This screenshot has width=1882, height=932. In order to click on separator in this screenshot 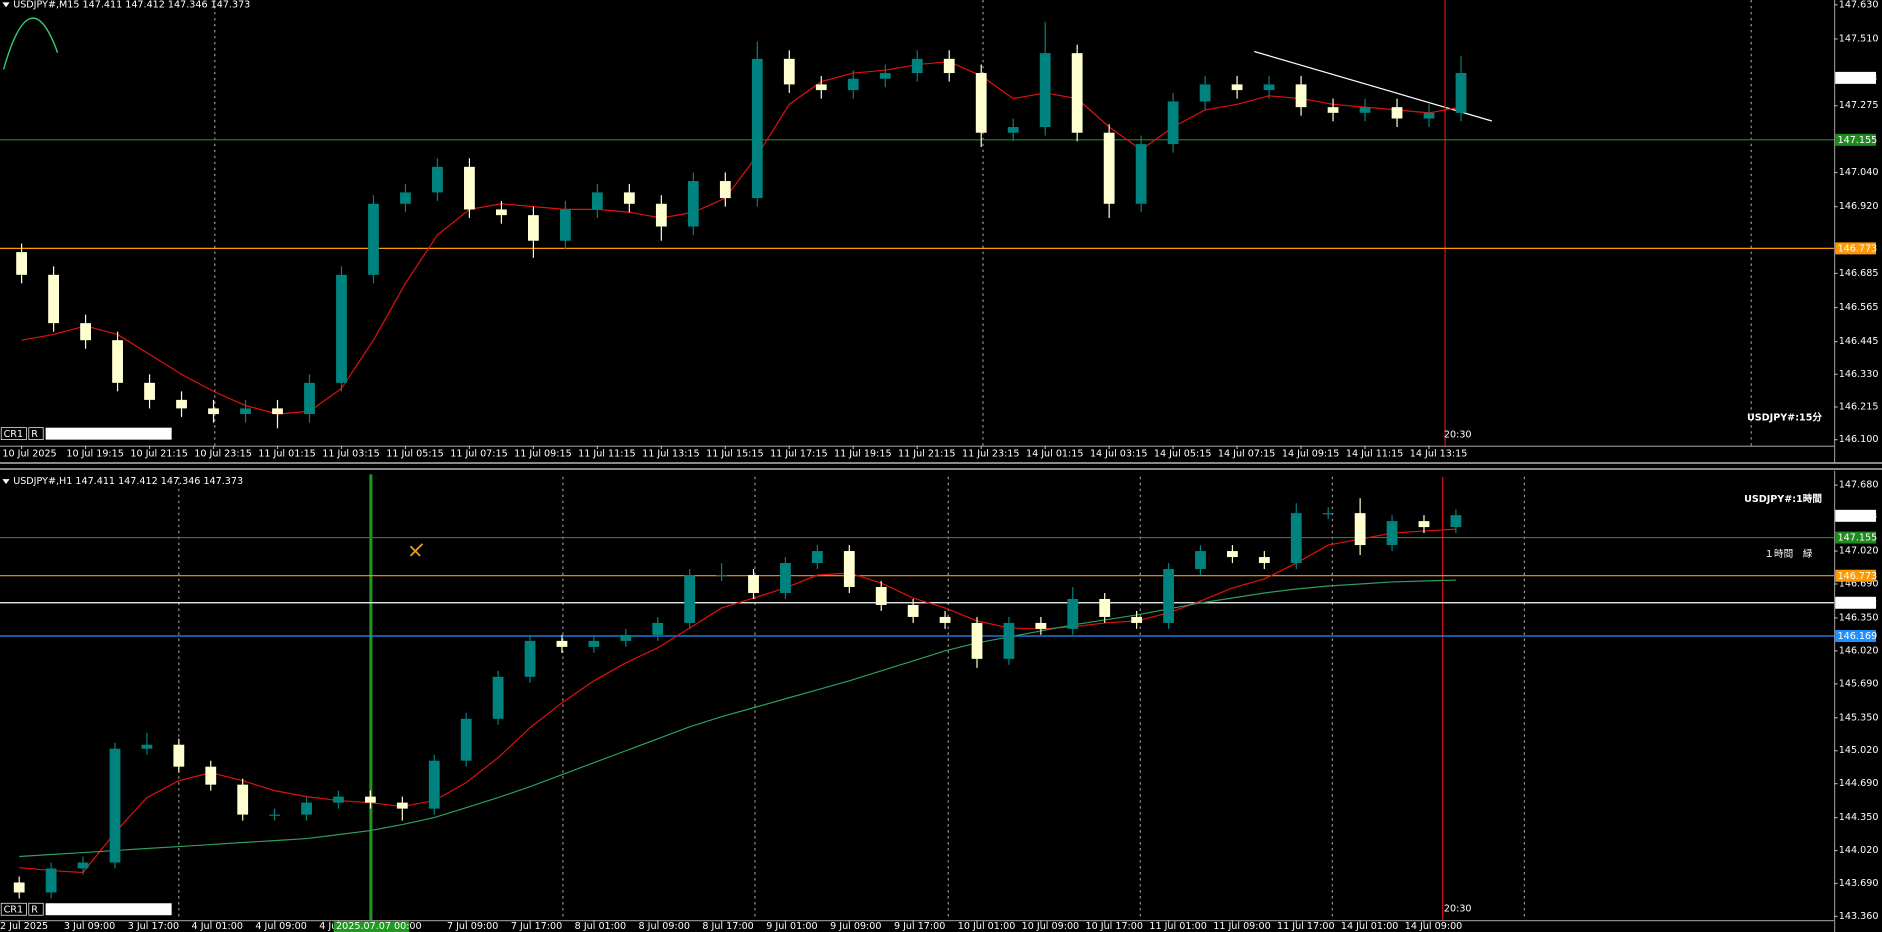, I will do `click(941, 466)`.